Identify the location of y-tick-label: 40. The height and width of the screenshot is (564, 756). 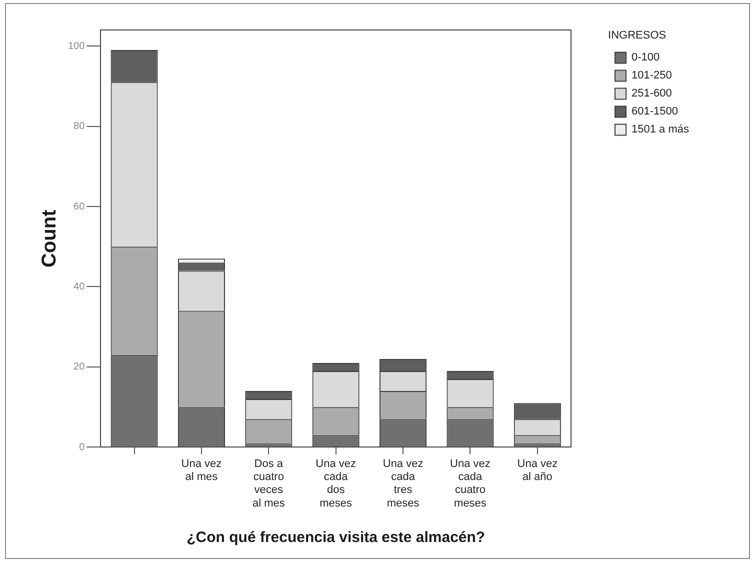
(80, 286).